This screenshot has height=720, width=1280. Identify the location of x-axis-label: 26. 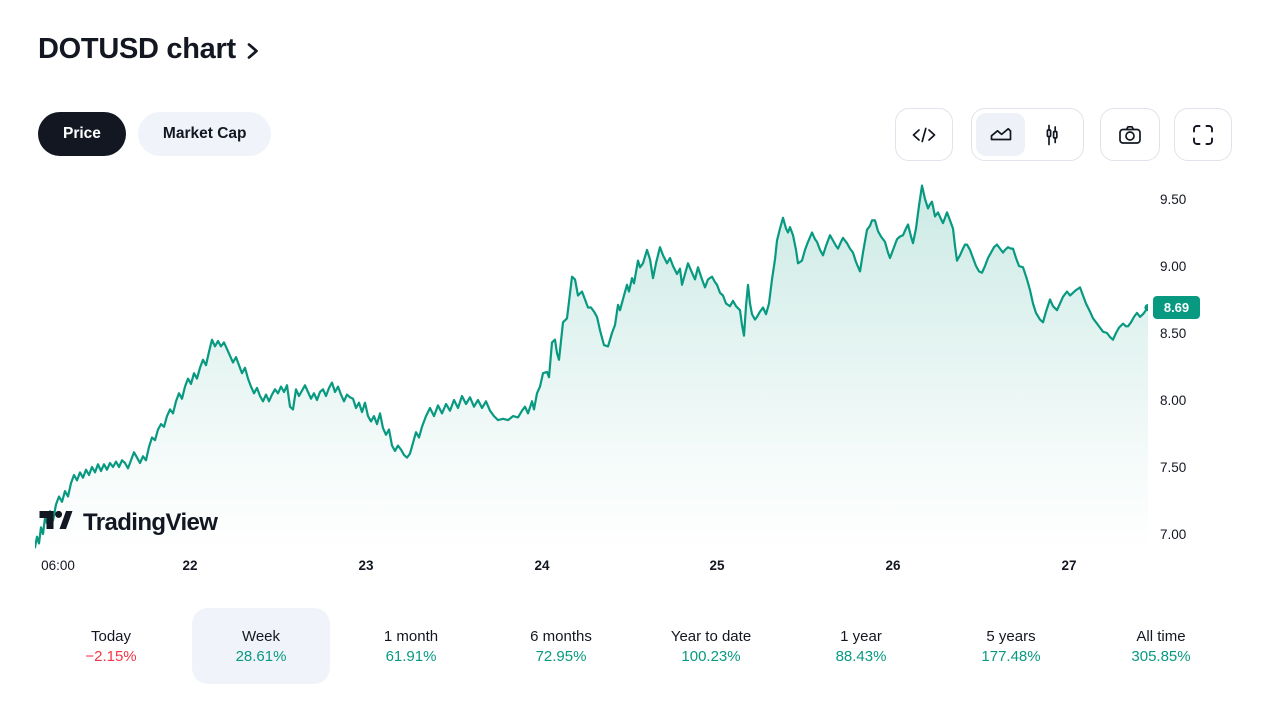
(893, 565).